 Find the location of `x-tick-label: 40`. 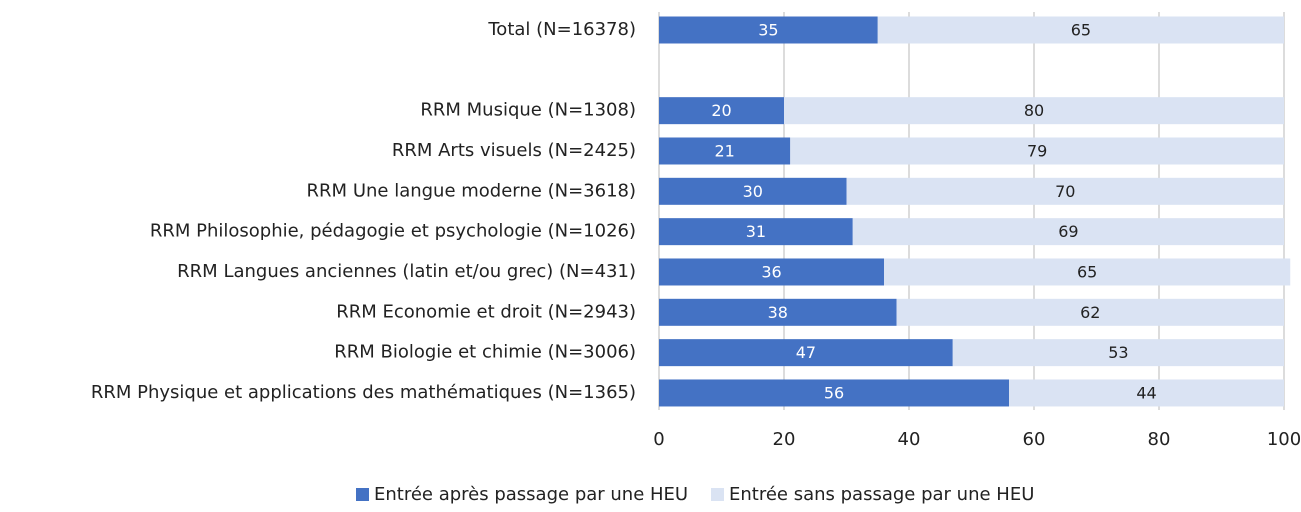

x-tick-label: 40 is located at coordinates (909, 439).